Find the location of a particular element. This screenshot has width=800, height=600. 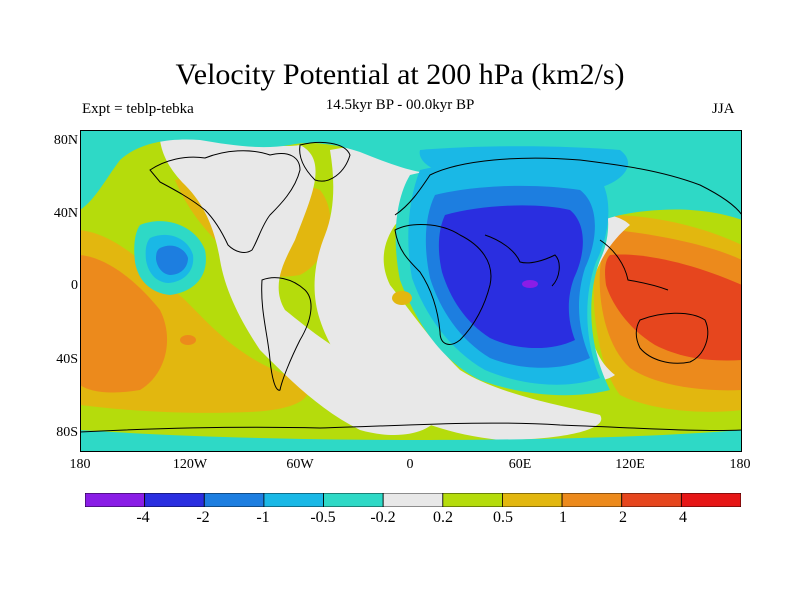

colorbar-label-8: 1 is located at coordinates (563, 517).